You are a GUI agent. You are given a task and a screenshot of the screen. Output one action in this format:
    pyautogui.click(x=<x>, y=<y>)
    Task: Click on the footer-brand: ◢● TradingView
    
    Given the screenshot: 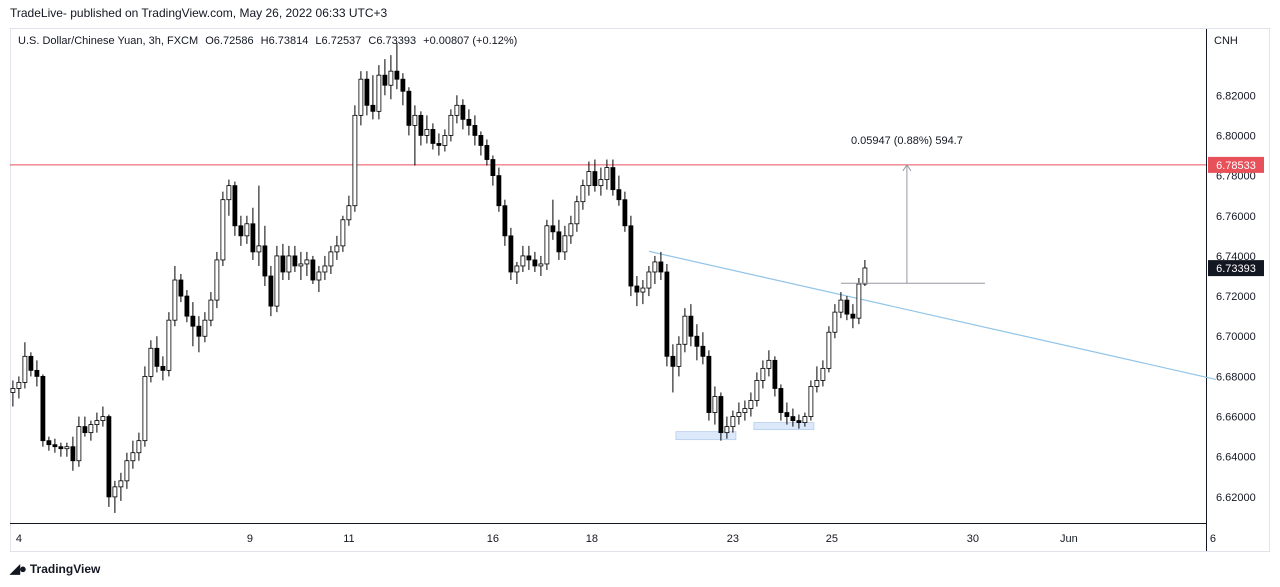 What is the action you would take?
    pyautogui.click(x=55, y=569)
    